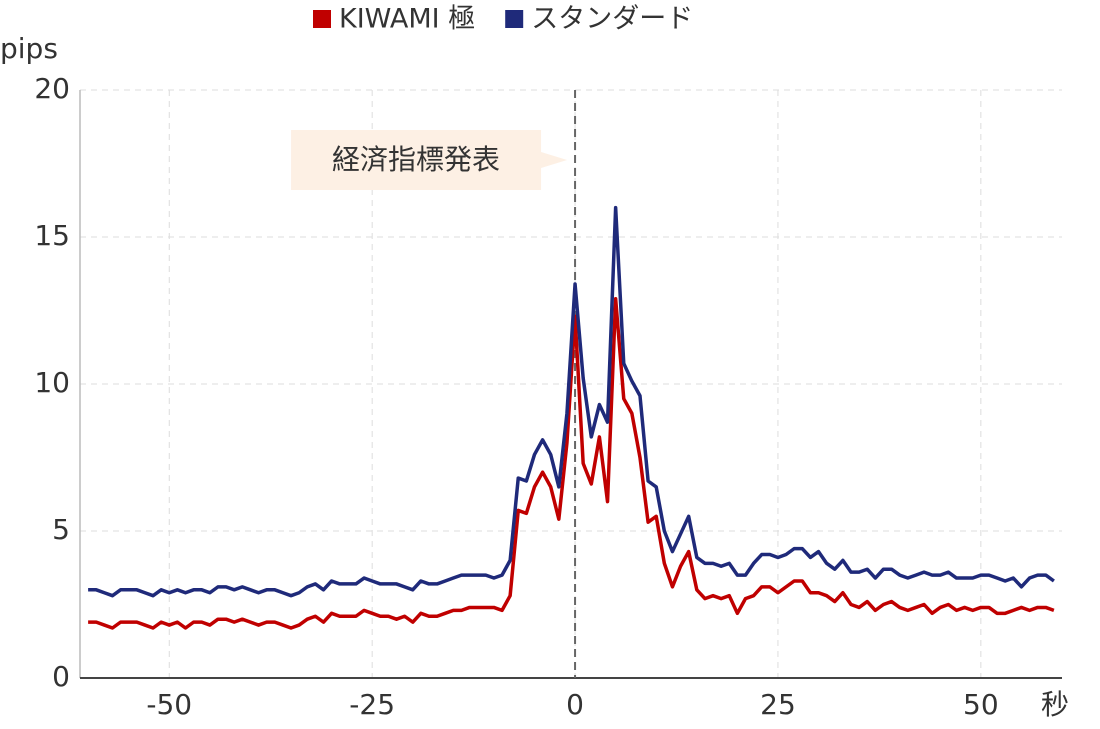 This screenshot has height=729, width=1100. I want to click on y-axis-label: pips, so click(29, 48).